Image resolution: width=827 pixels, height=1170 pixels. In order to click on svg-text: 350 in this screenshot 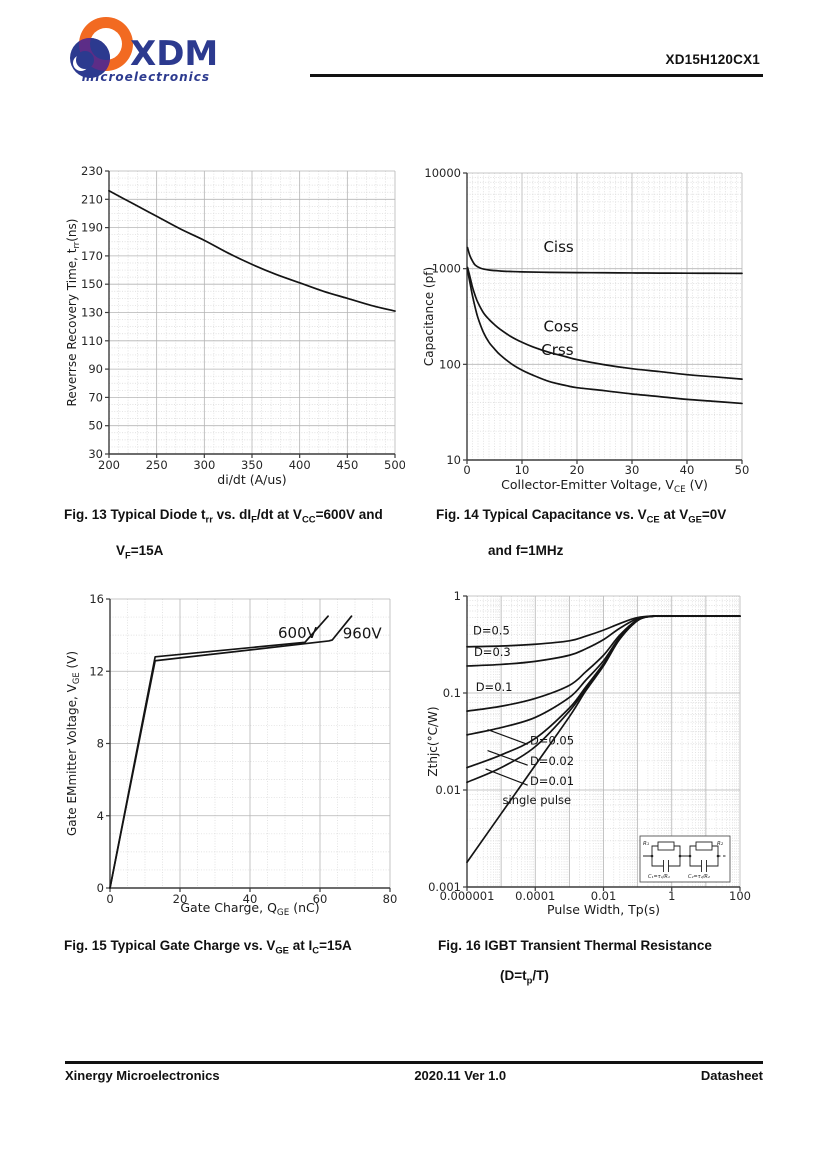, I will do `click(252, 465)`.